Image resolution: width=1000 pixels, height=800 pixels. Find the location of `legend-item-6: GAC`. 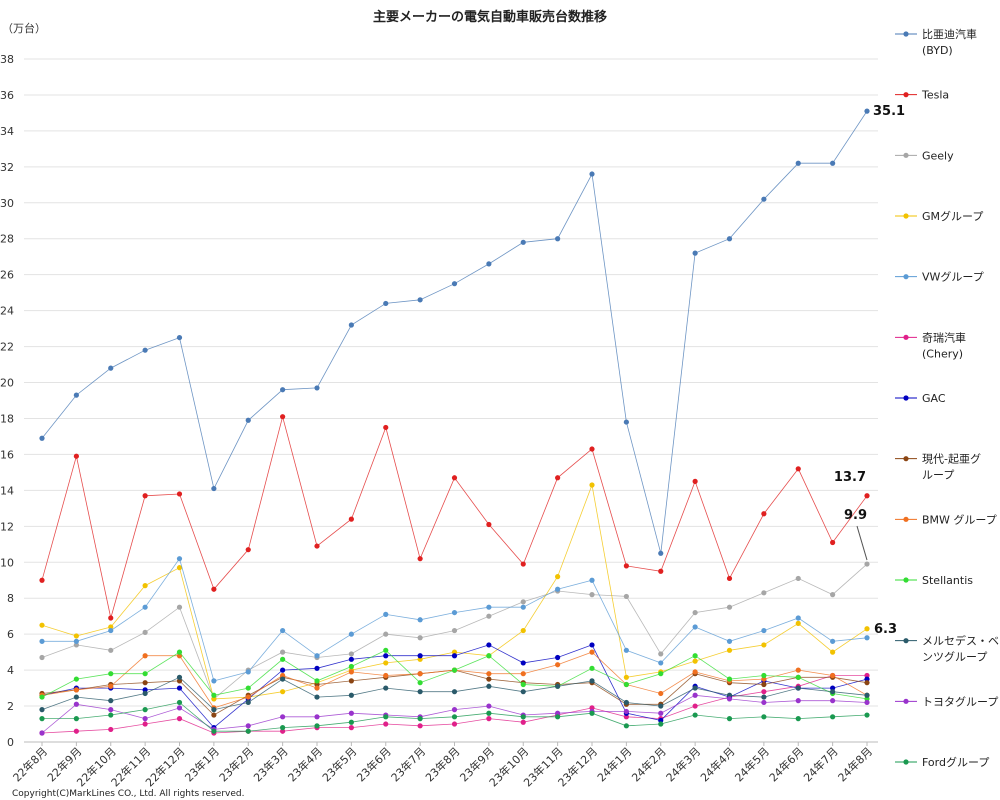

legend-item-6: GAC is located at coordinates (920, 398).